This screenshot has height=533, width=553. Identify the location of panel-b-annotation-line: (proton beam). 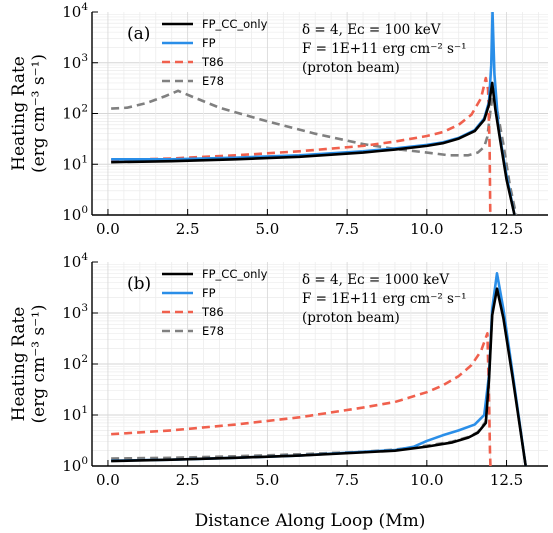
(351, 318).